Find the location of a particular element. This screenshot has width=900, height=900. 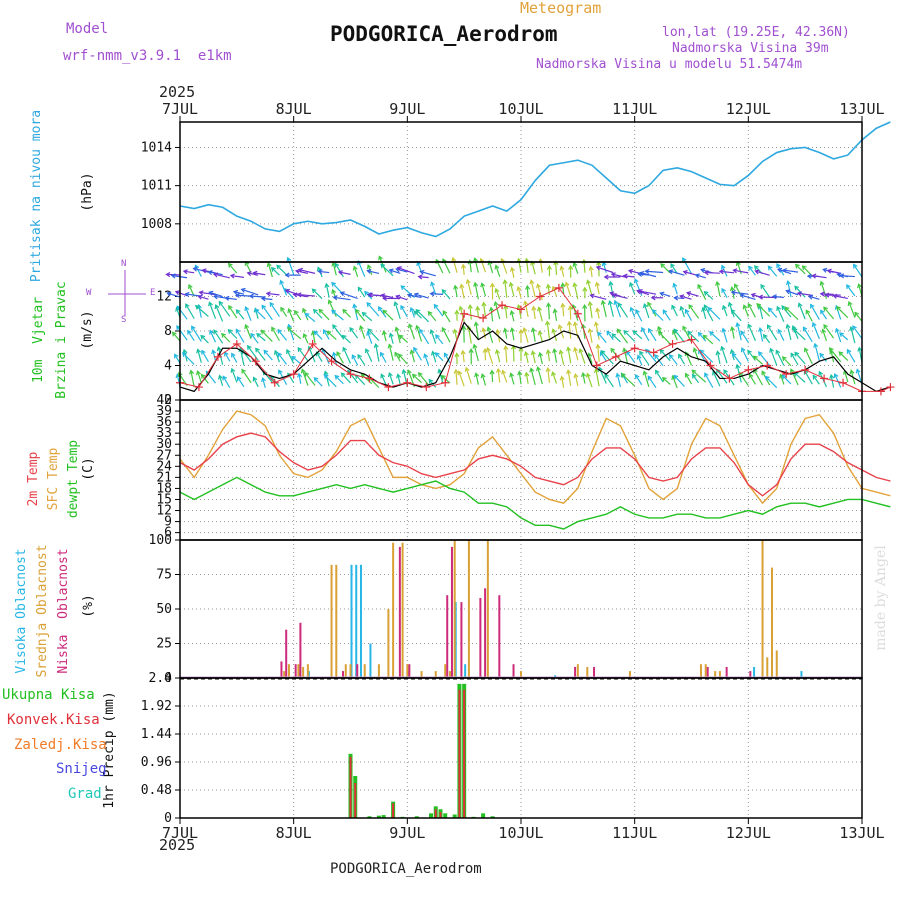

ytick-label-precip: 0.96 is located at coordinates (156, 762).